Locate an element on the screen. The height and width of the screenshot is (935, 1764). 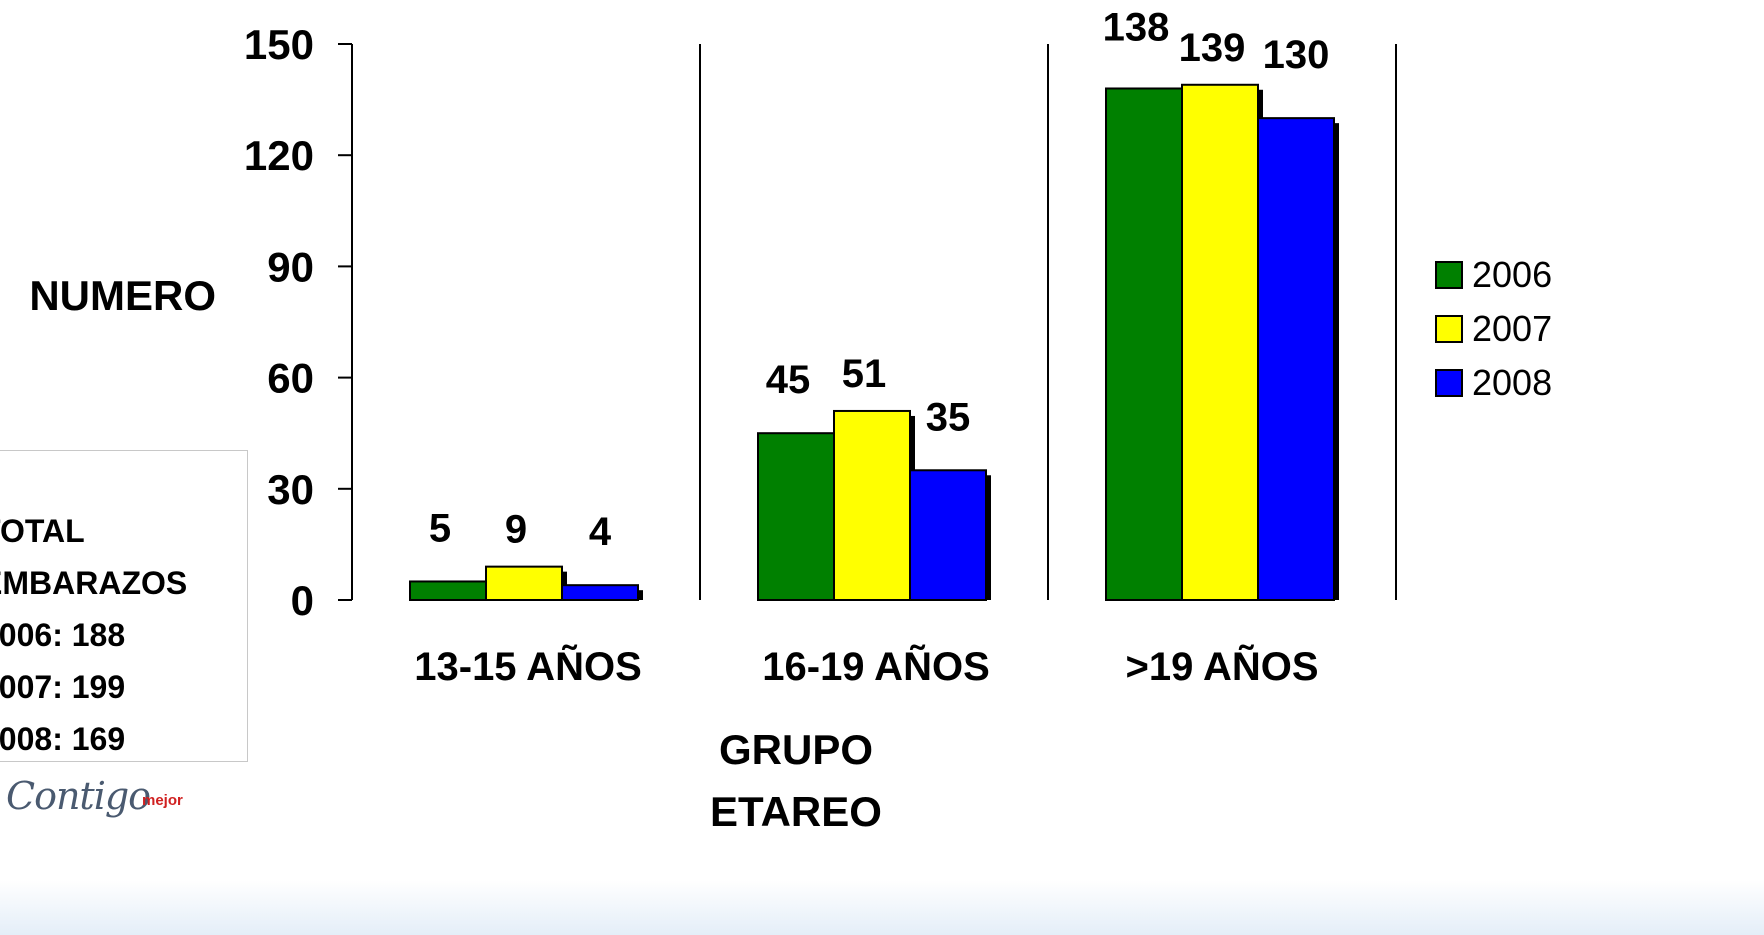
data-label: 138 is located at coordinates (1136, 27).